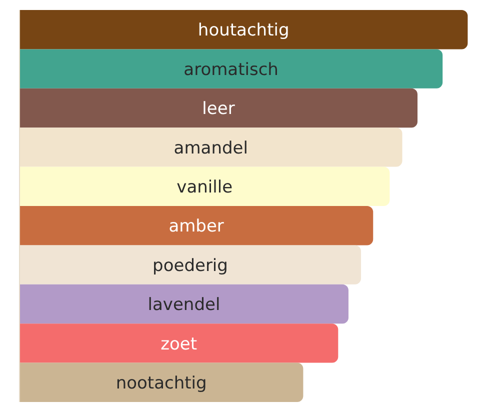  I want to click on y-tick-label: nootachtig, so click(161, 384).